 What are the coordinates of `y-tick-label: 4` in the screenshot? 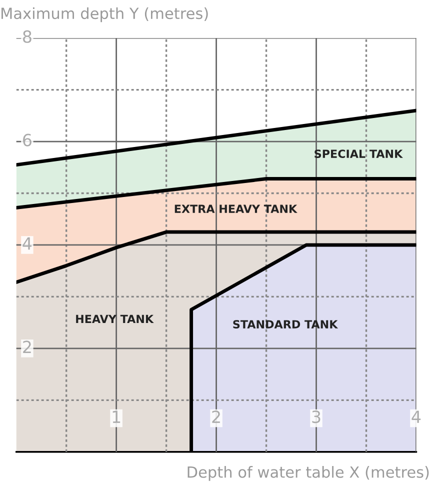 It's located at (27, 243).